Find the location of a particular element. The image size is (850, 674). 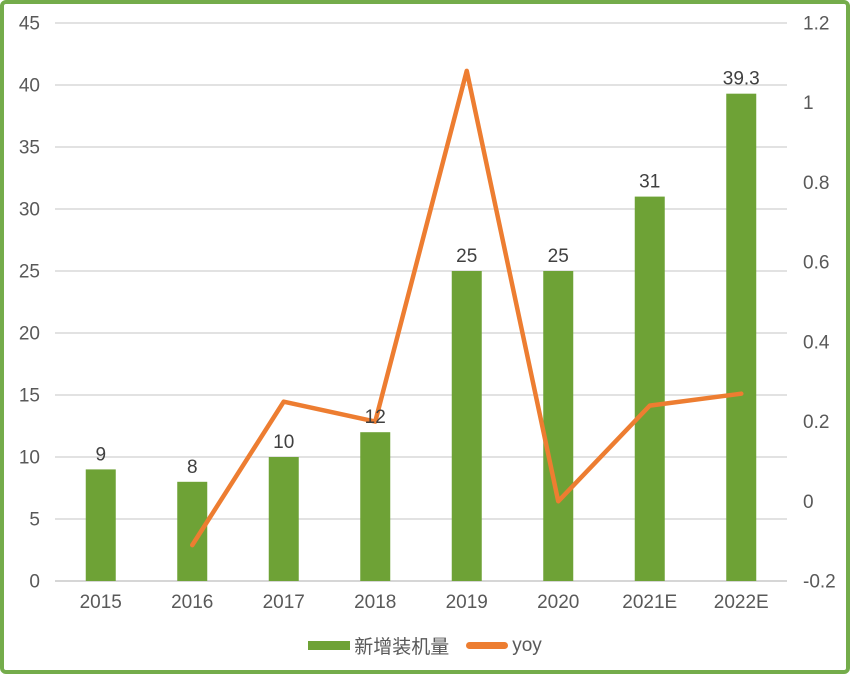

bar-2020 is located at coordinates (558, 426).